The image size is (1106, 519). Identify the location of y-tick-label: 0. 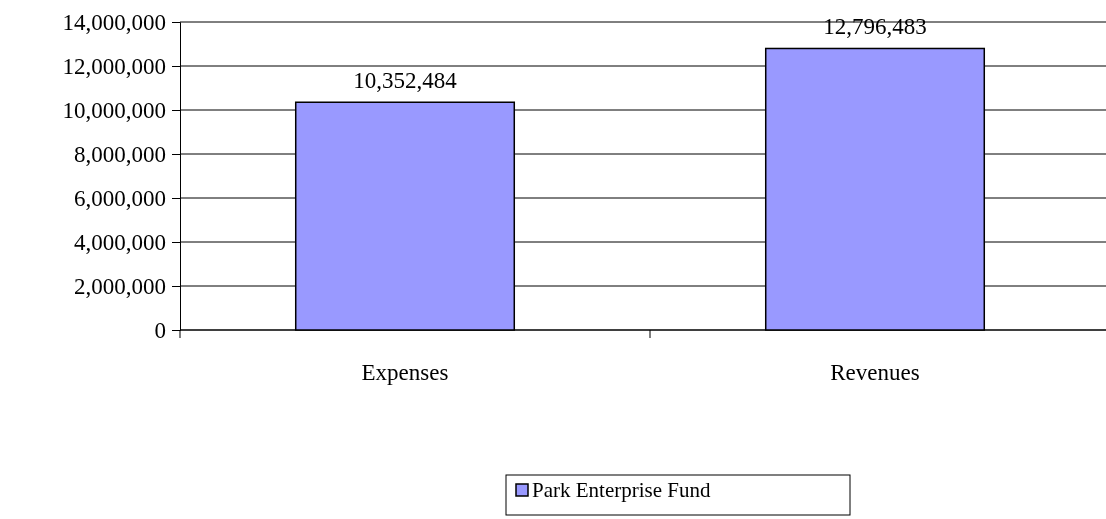
(160, 330).